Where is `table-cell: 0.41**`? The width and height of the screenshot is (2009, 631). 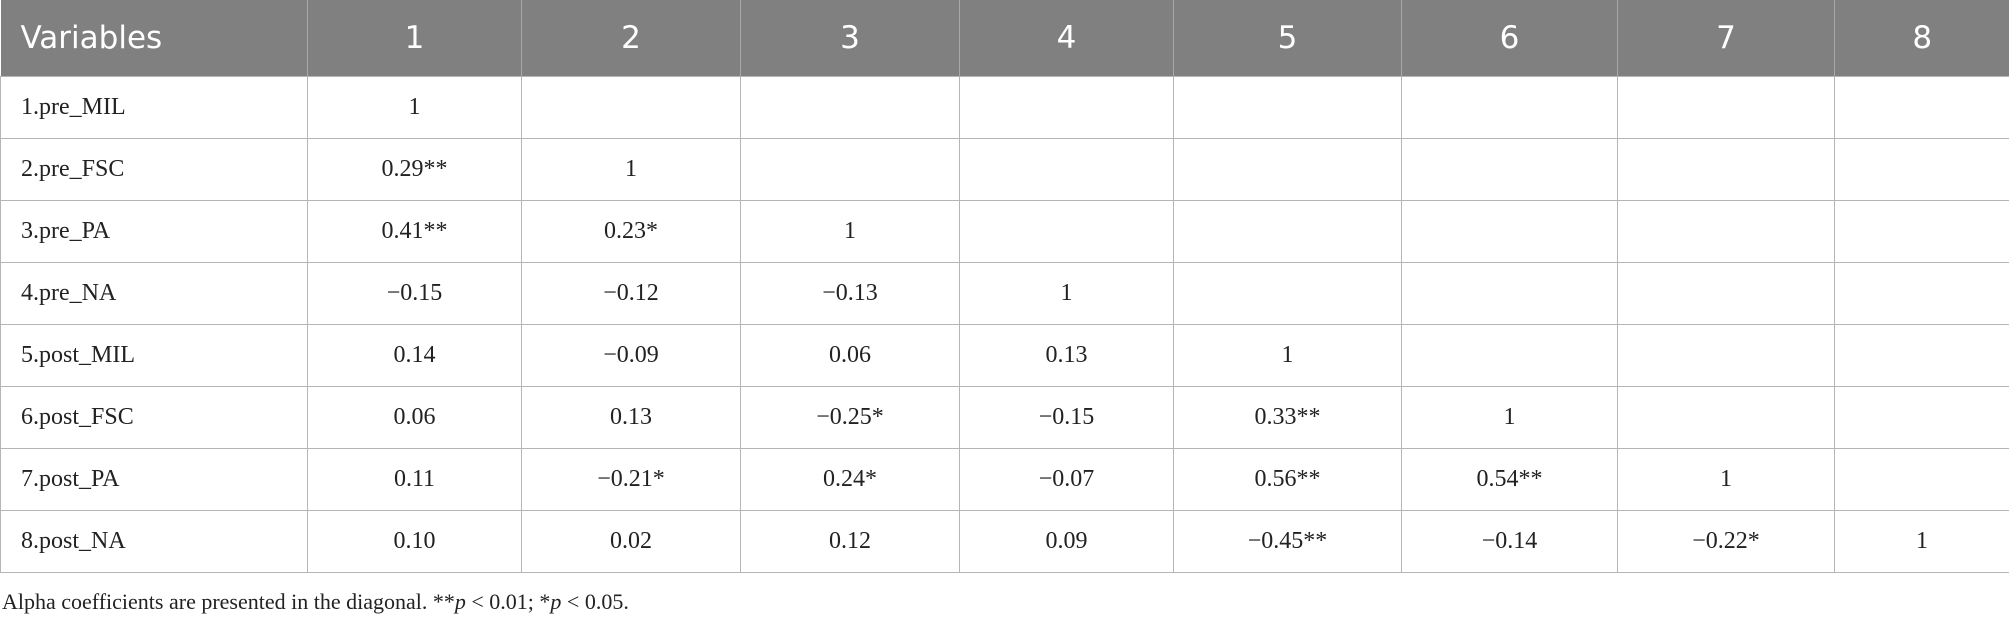 table-cell: 0.41** is located at coordinates (414, 231).